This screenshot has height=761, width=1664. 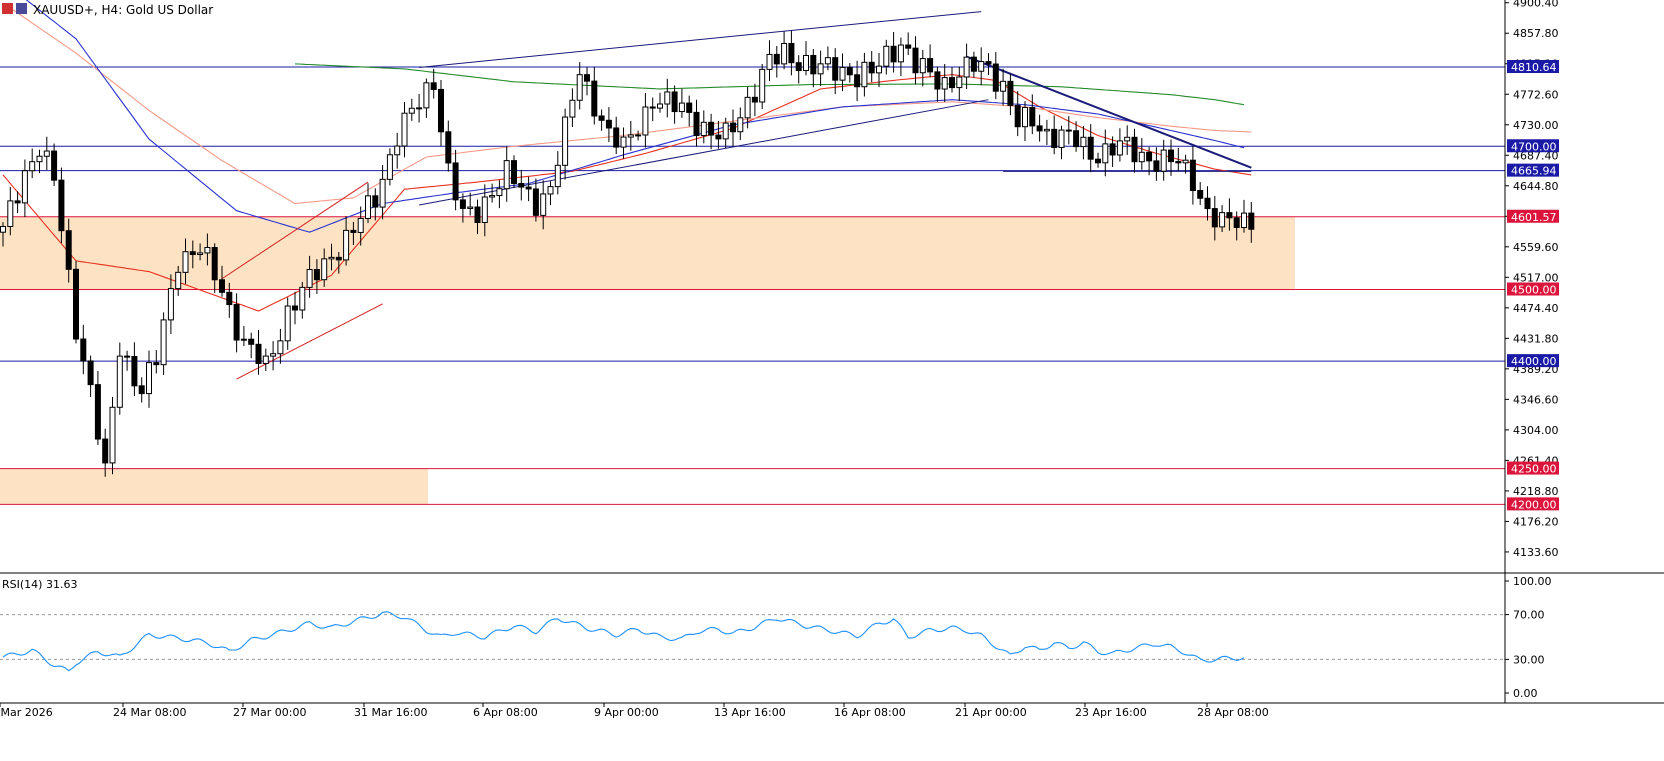 I want to click on time-tick-label: 9 Mar 2026, so click(x=26, y=712).